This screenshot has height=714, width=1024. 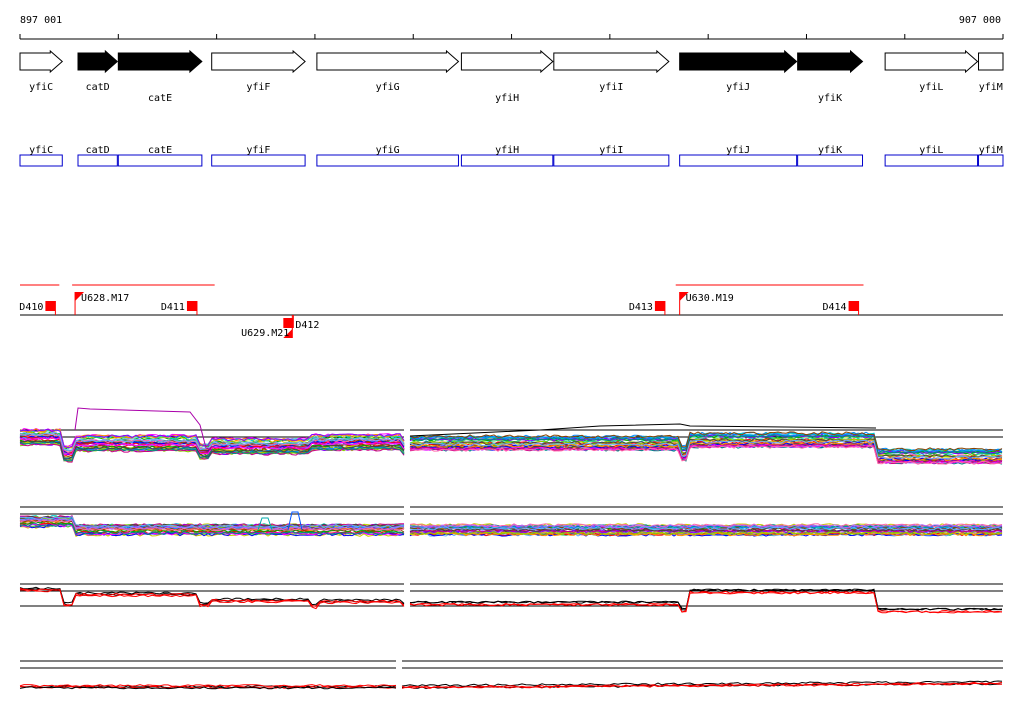 I want to click on panel4-traces, so click(x=511, y=685).